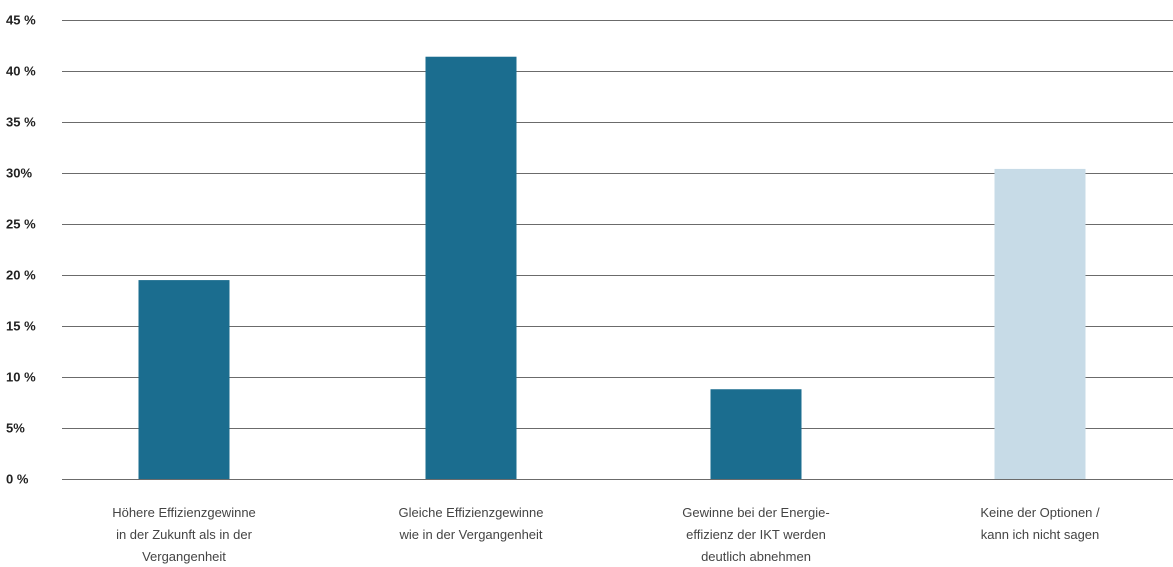 Image resolution: width=1173 pixels, height=567 pixels. What do you see at coordinates (21, 377) in the screenshot?
I see `y-tick-label: 10 %` at bounding box center [21, 377].